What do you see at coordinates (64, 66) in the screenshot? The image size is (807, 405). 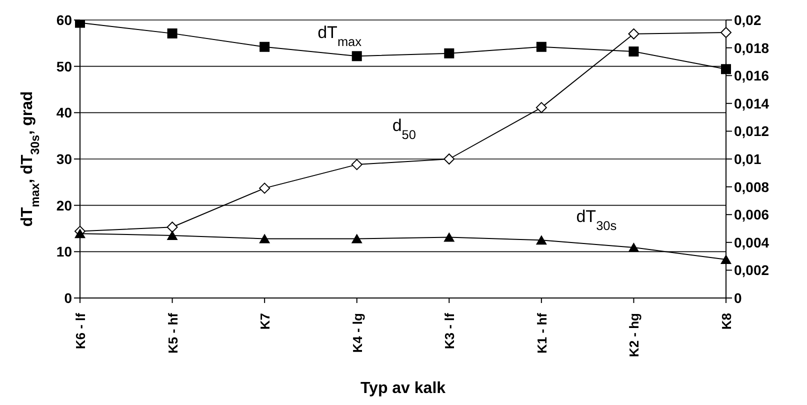 I see `y-tick-label: 50` at bounding box center [64, 66].